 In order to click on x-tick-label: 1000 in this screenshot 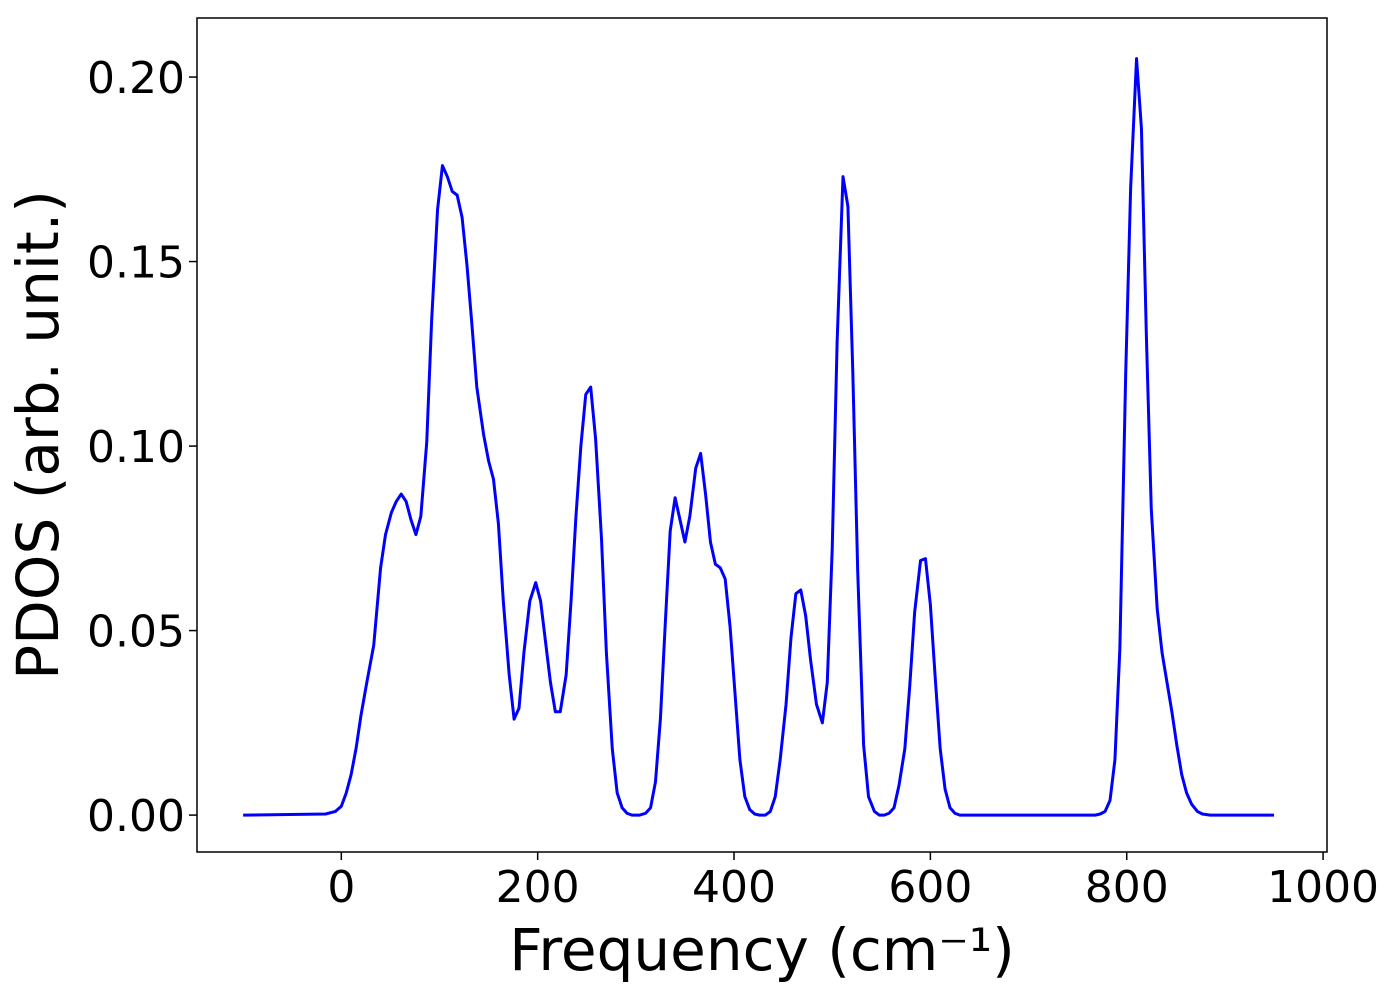, I will do `click(1323, 887)`.